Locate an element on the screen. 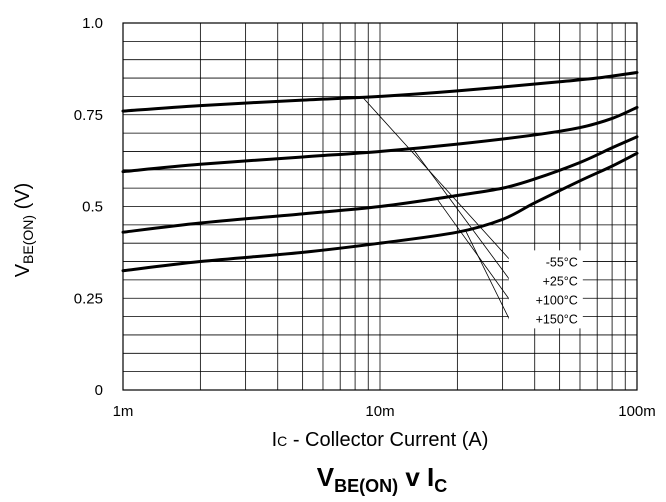 Image resolution: width=666 pixels, height=502 pixels. chart-title-sub1: BE(ON) is located at coordinates (366, 486).